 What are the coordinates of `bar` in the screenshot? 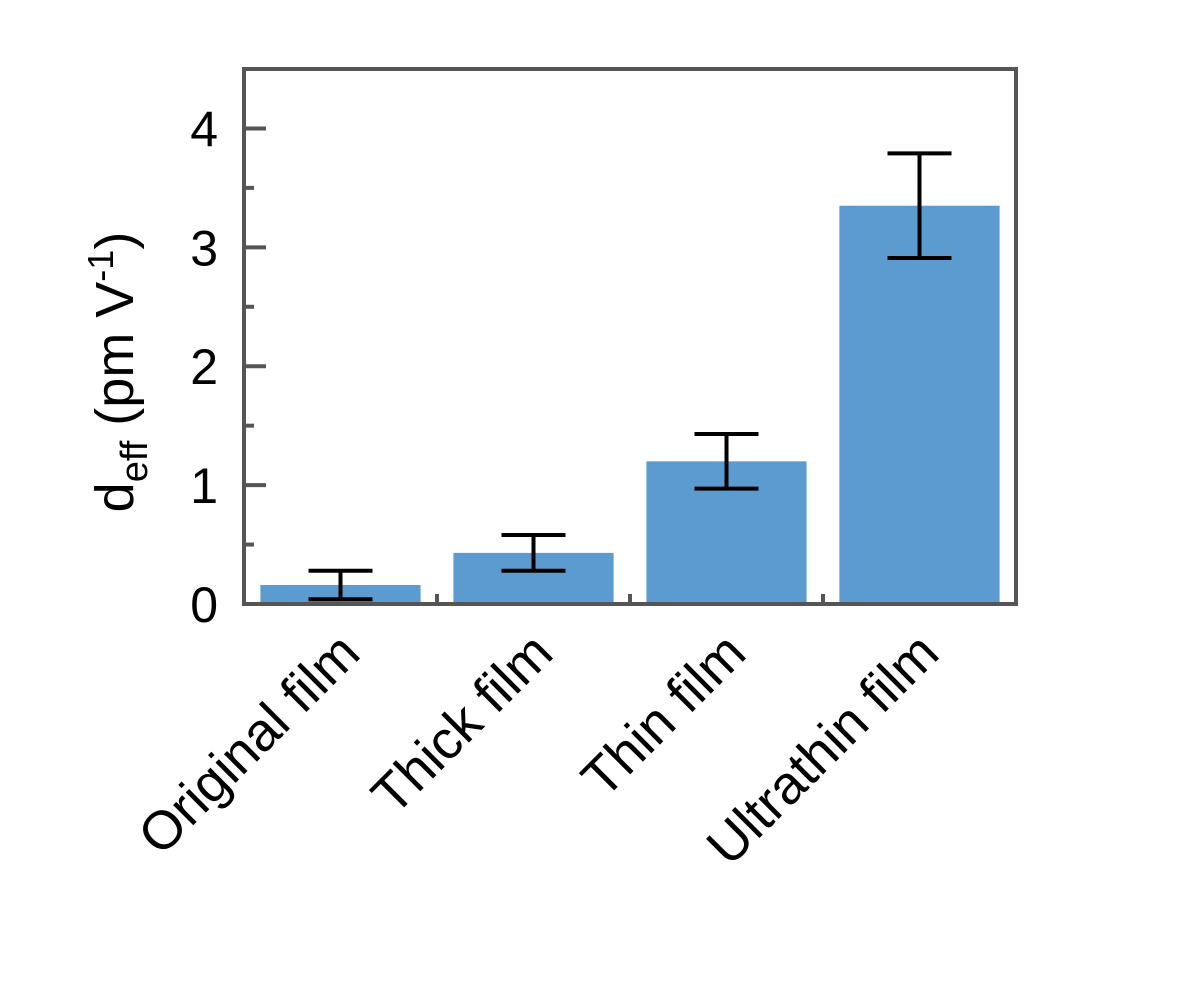 It's located at (919, 404).